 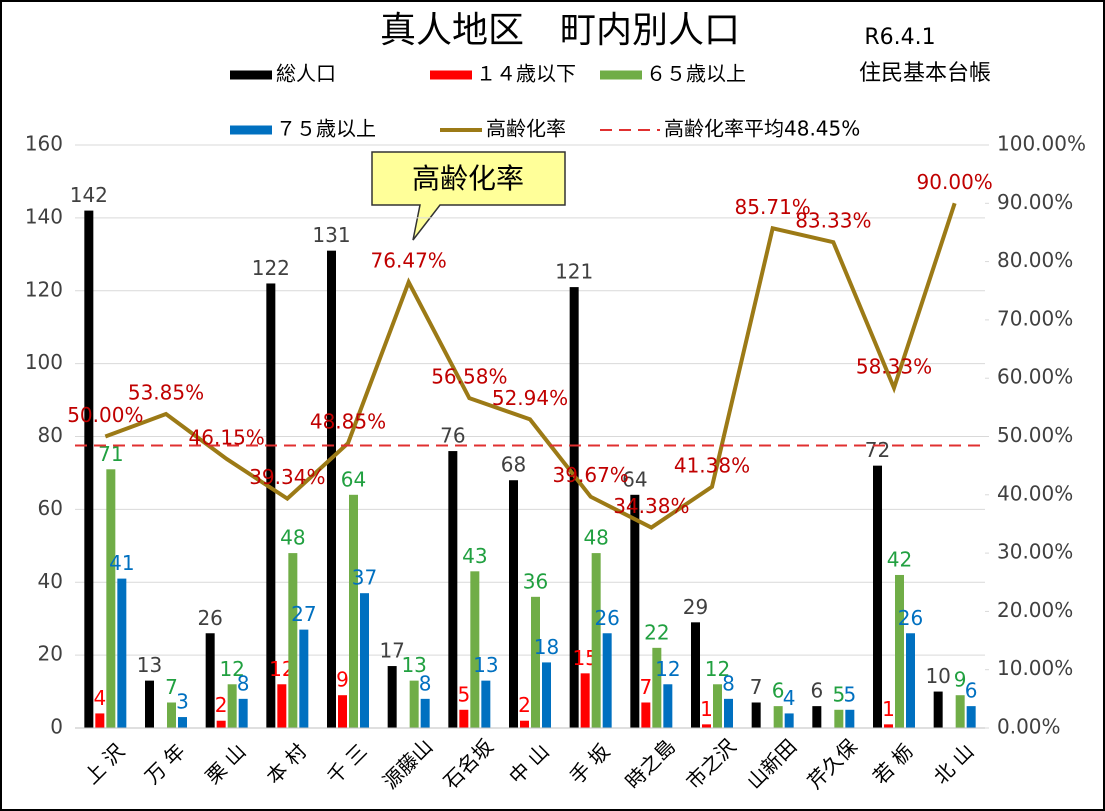 What do you see at coordinates (1035, 435) in the screenshot?
I see `y2-tick-label: 50.00%` at bounding box center [1035, 435].